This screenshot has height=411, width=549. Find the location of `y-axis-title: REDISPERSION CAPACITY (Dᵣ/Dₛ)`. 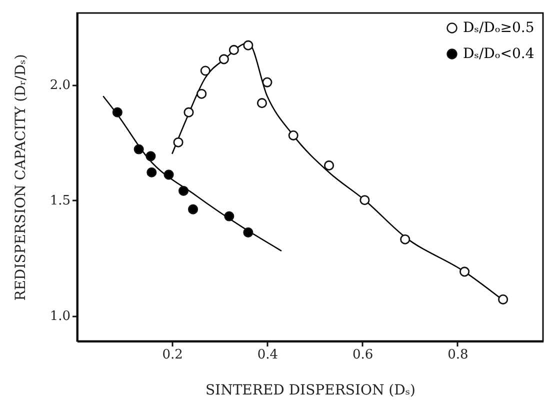

y-axis-title: REDISPERSION CAPACITY (Dᵣ/Dₛ) is located at coordinates (20, 177).